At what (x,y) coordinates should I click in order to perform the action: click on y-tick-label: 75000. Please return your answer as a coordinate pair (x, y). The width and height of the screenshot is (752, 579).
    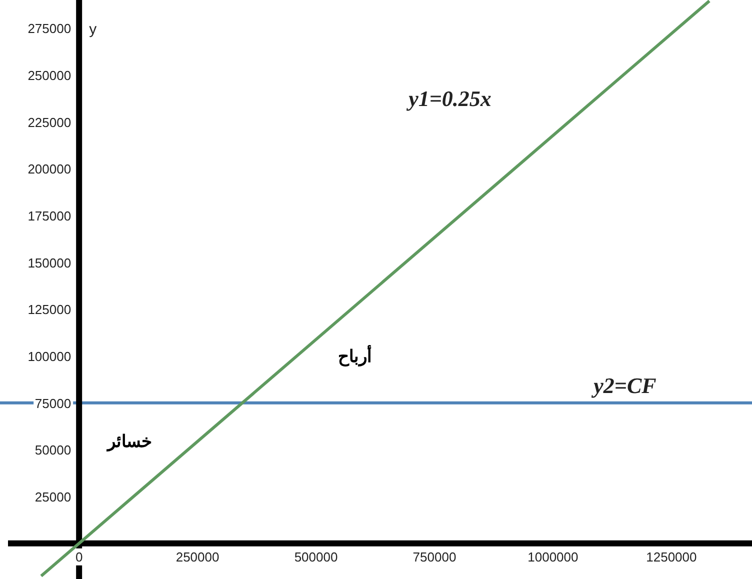
    Looking at the image, I should click on (53, 403).